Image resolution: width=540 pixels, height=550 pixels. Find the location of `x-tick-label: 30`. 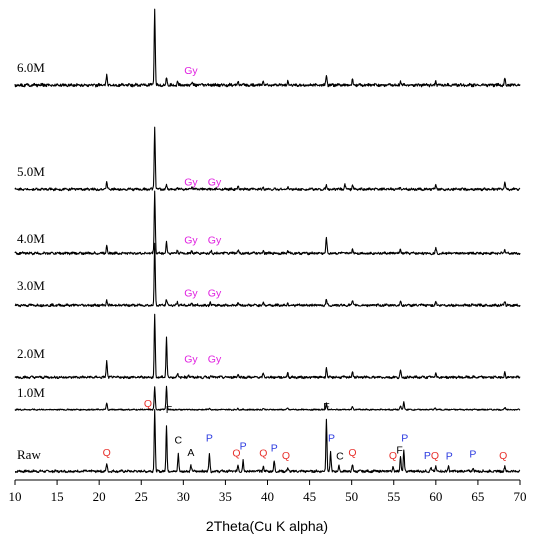

x-tick-label: 30 is located at coordinates (183, 496).